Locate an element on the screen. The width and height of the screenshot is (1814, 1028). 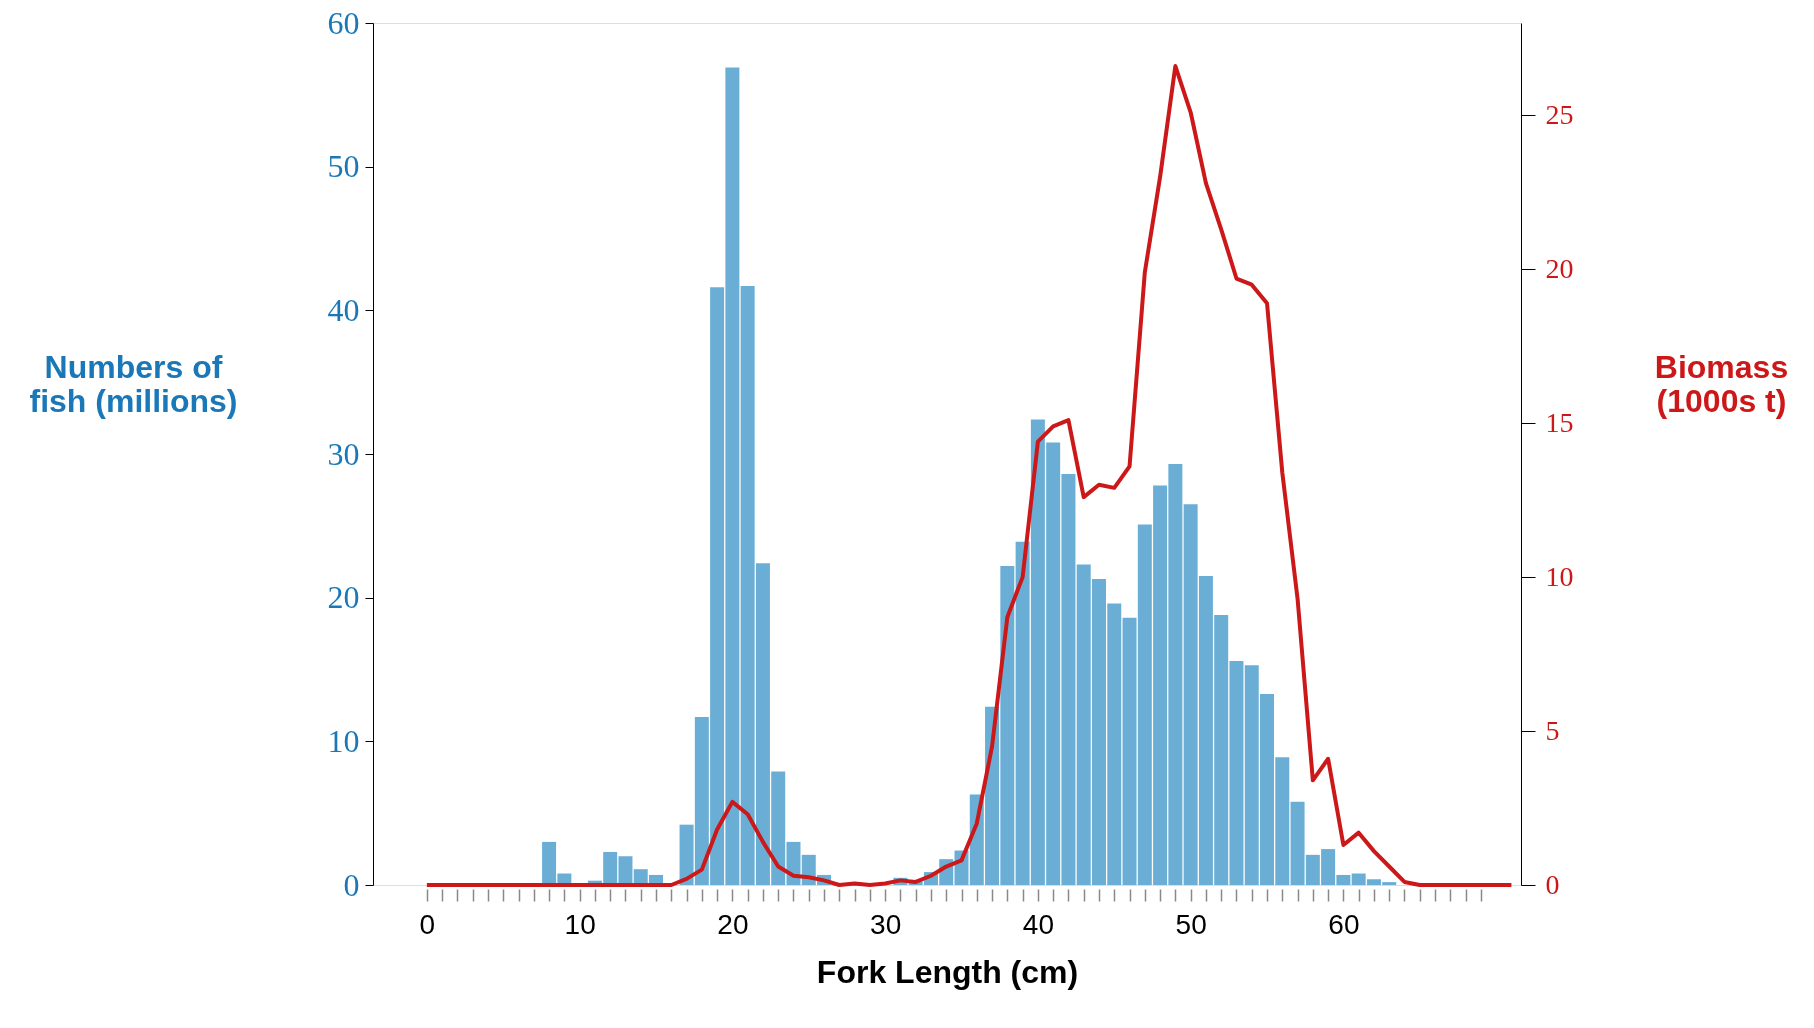
y2-tick-label: 20 is located at coordinates (1559, 268).